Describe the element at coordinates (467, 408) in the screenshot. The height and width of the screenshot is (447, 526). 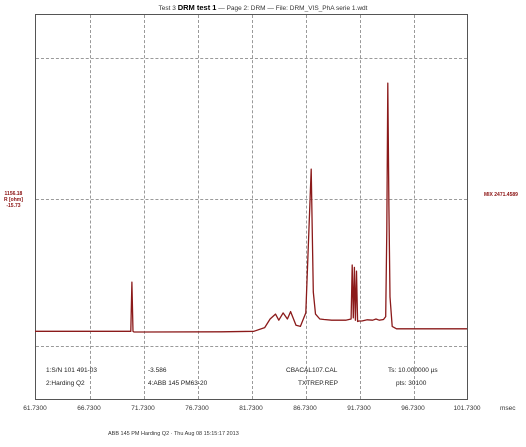
I see `x-tick-label: 101.7300` at that location.